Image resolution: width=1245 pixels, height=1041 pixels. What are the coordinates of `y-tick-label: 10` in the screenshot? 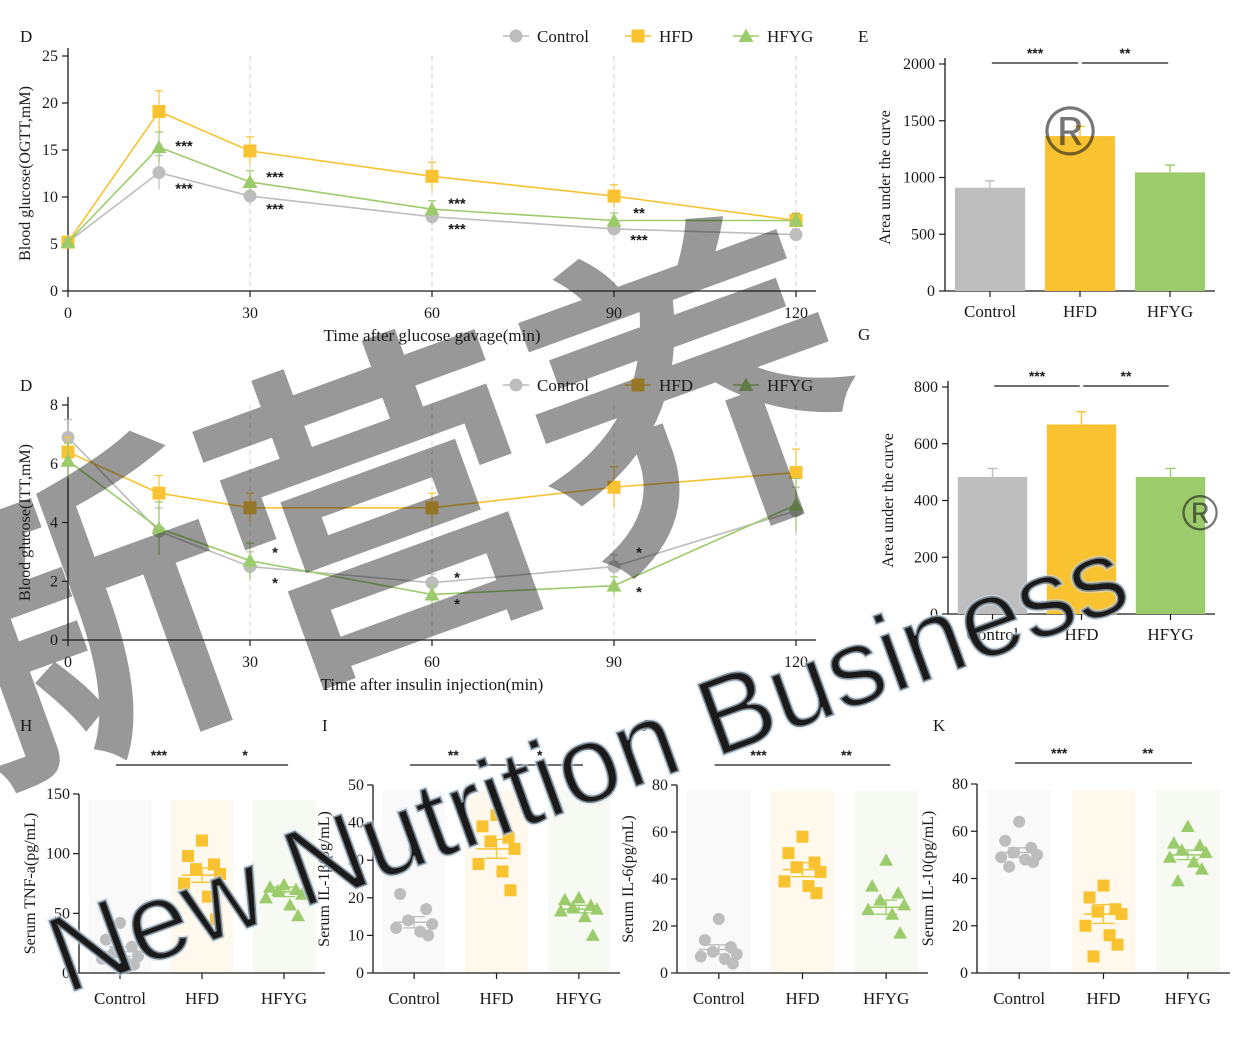 It's located at (356, 935).